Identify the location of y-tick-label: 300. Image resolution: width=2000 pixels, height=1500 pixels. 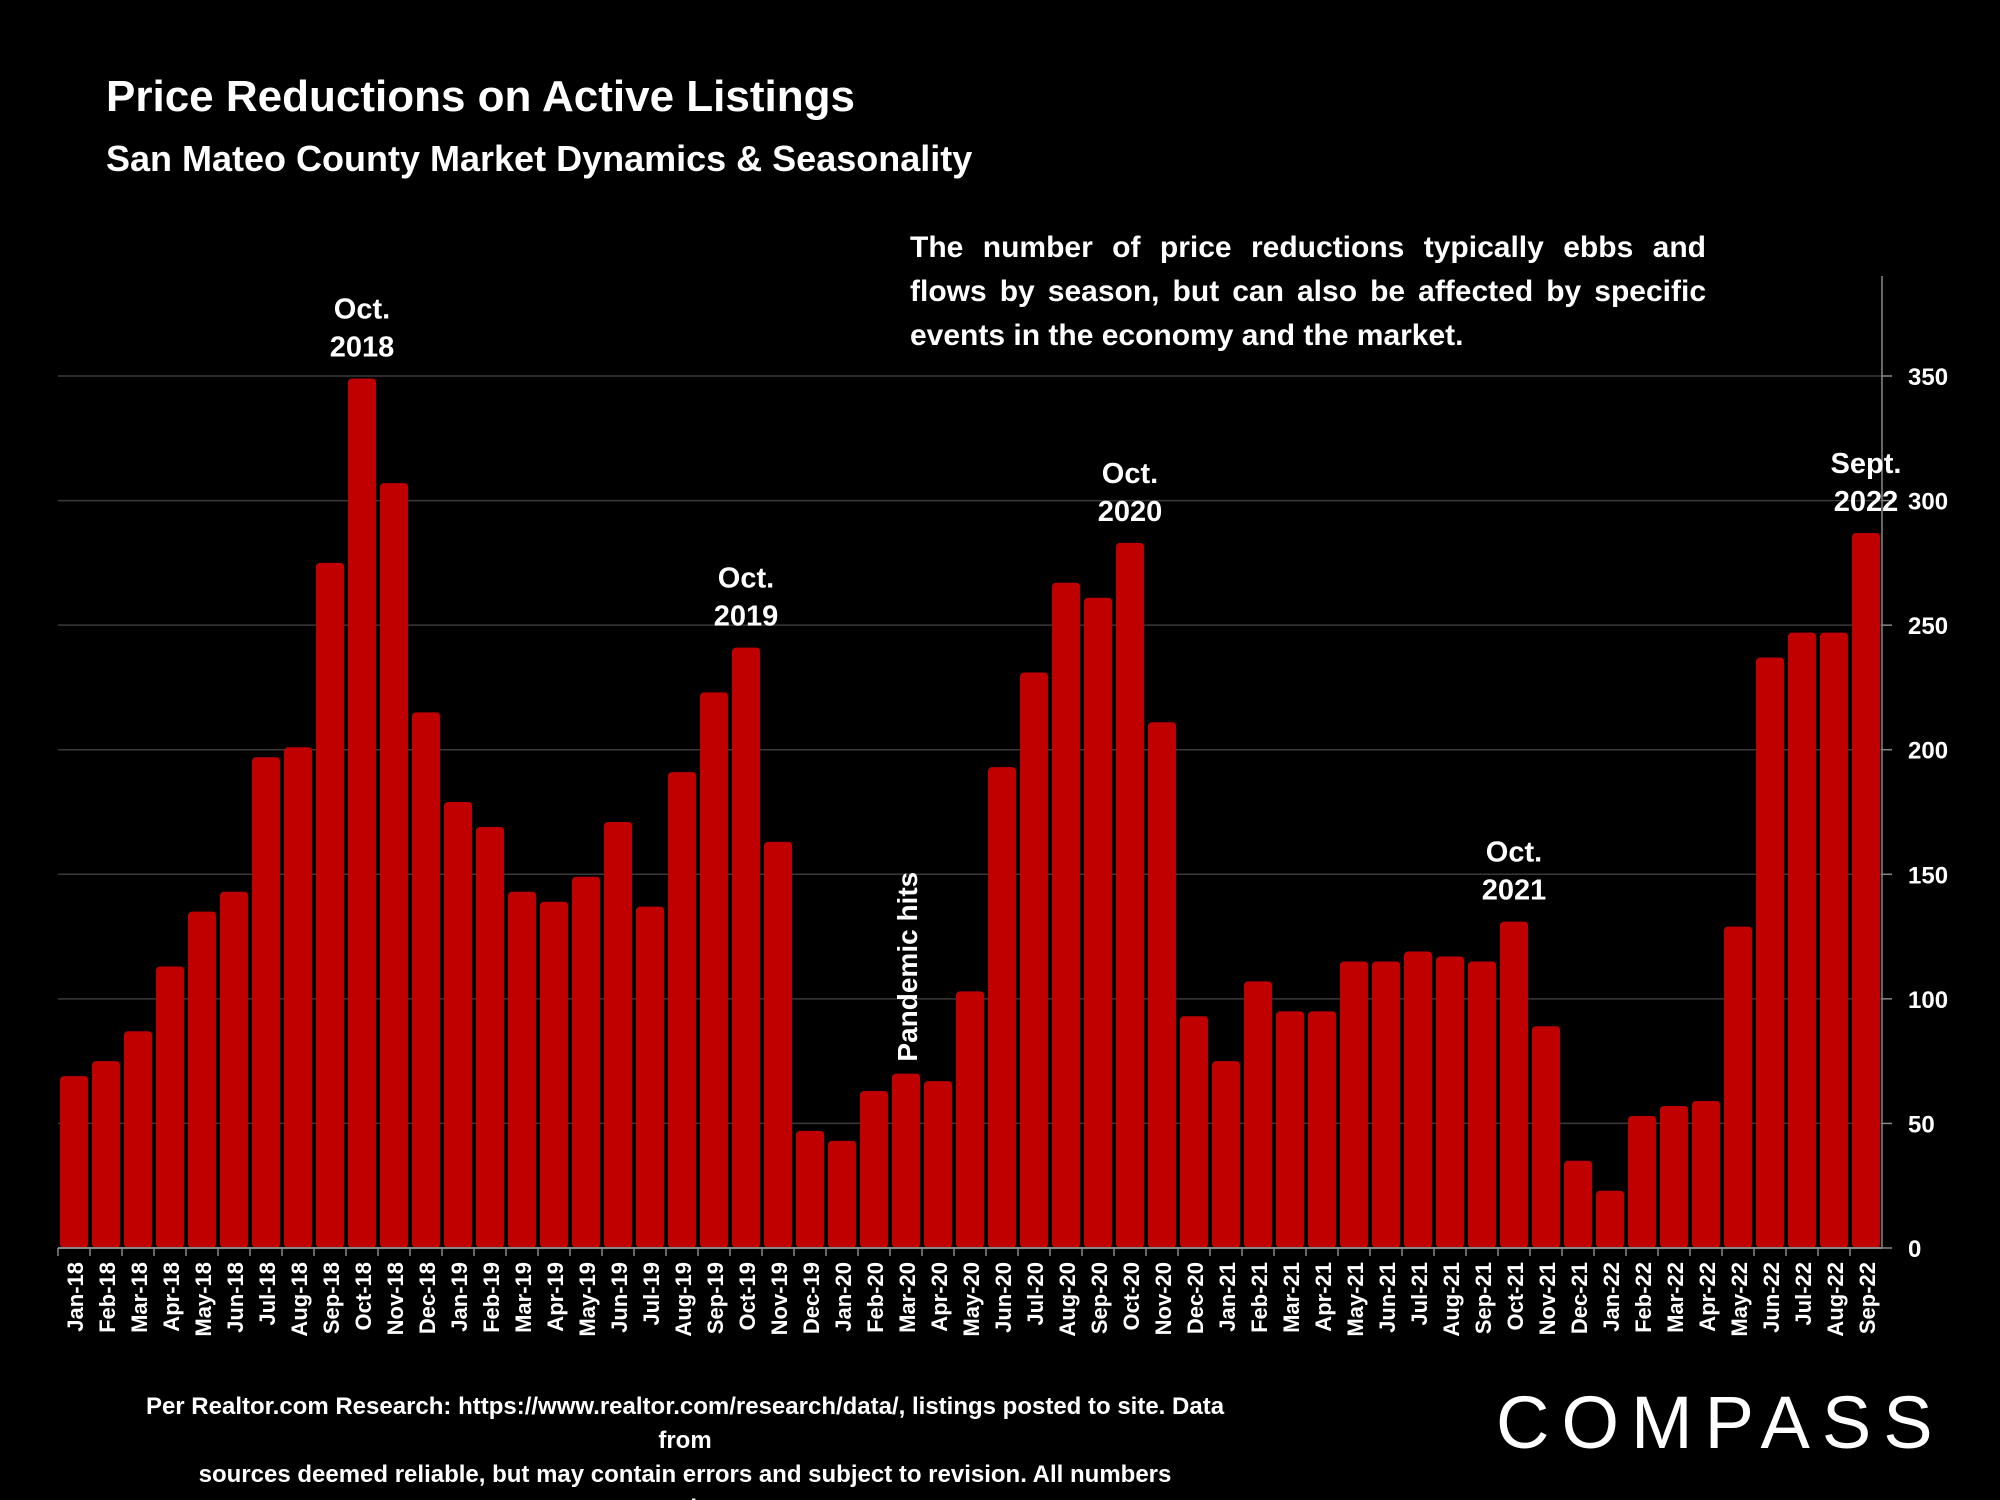
(1928, 502).